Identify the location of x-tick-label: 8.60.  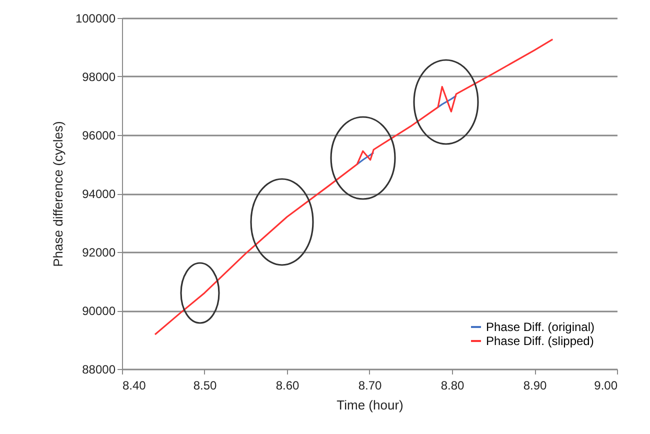
(288, 385).